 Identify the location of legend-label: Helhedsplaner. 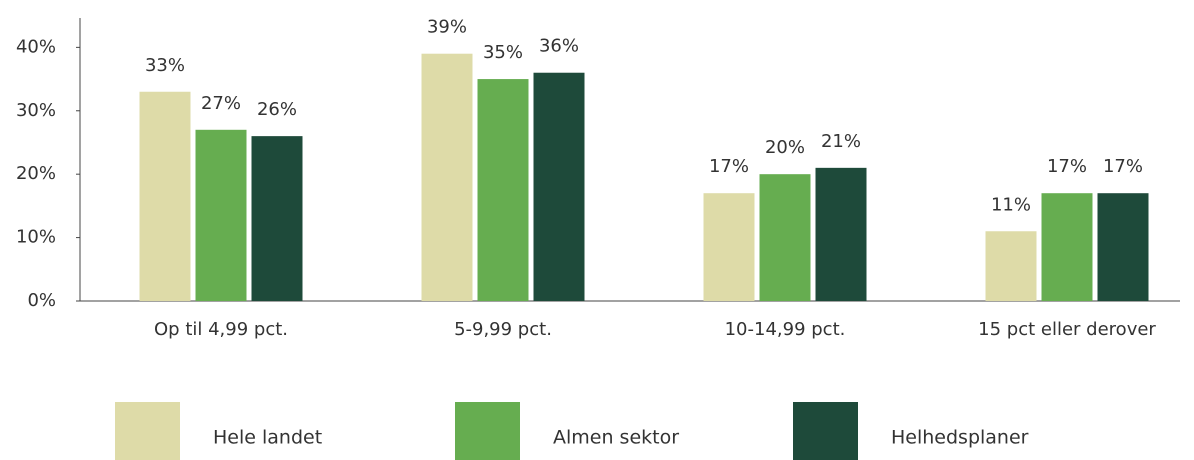
(960, 438).